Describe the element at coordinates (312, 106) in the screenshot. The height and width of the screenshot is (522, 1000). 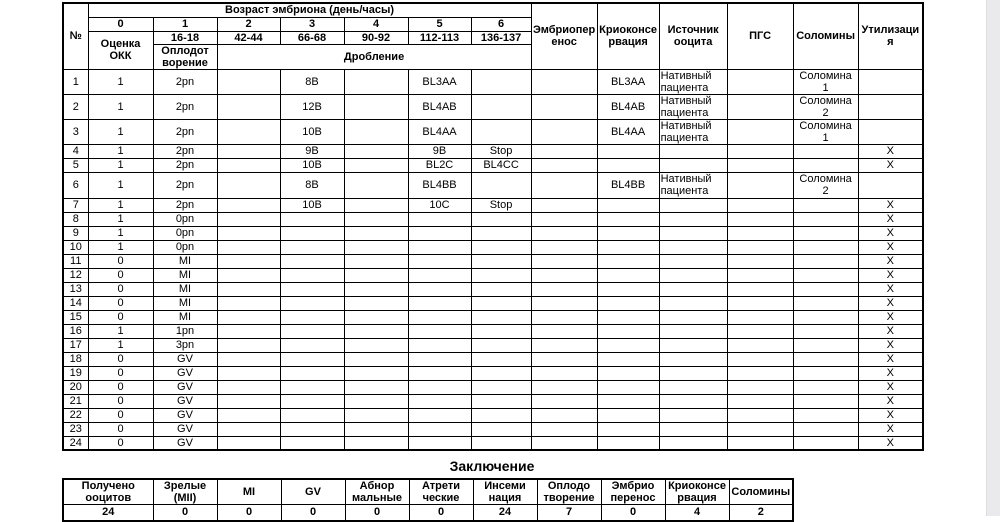
I see `data-cell: 12B` at that location.